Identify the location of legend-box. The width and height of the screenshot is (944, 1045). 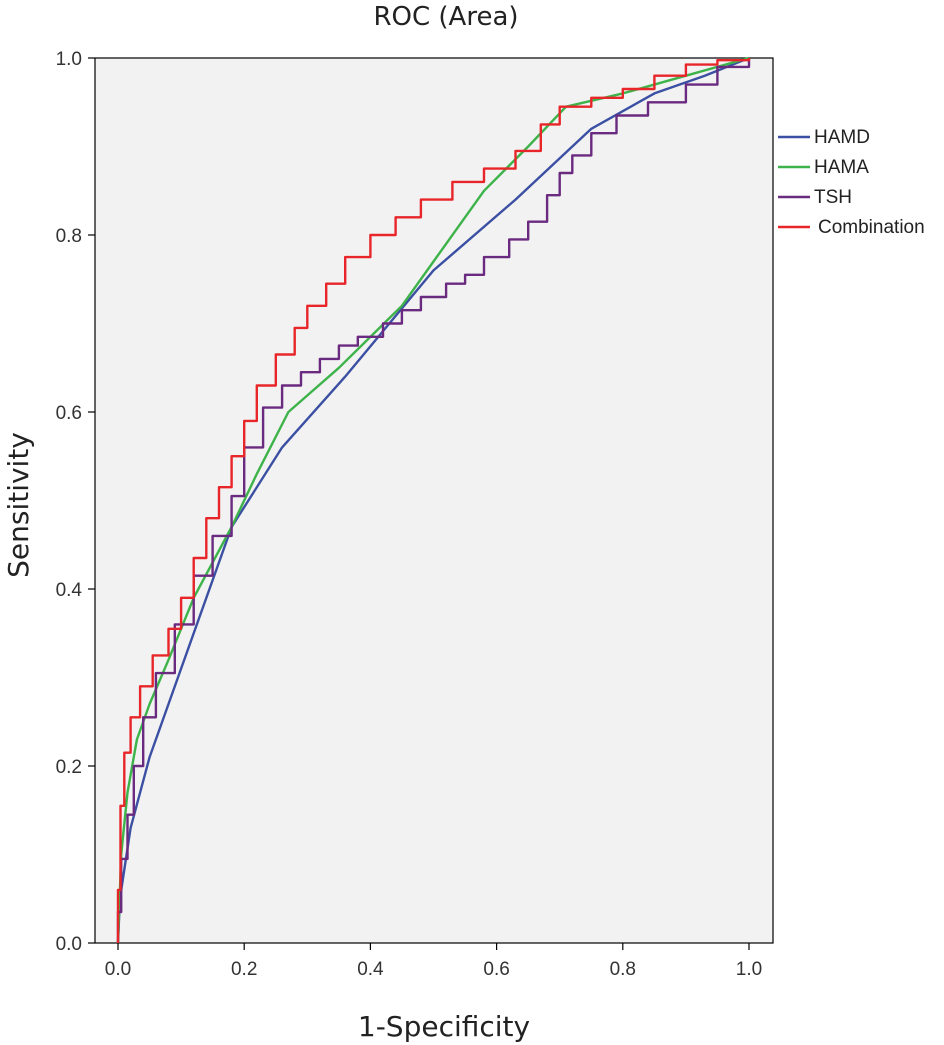
(859, 189).